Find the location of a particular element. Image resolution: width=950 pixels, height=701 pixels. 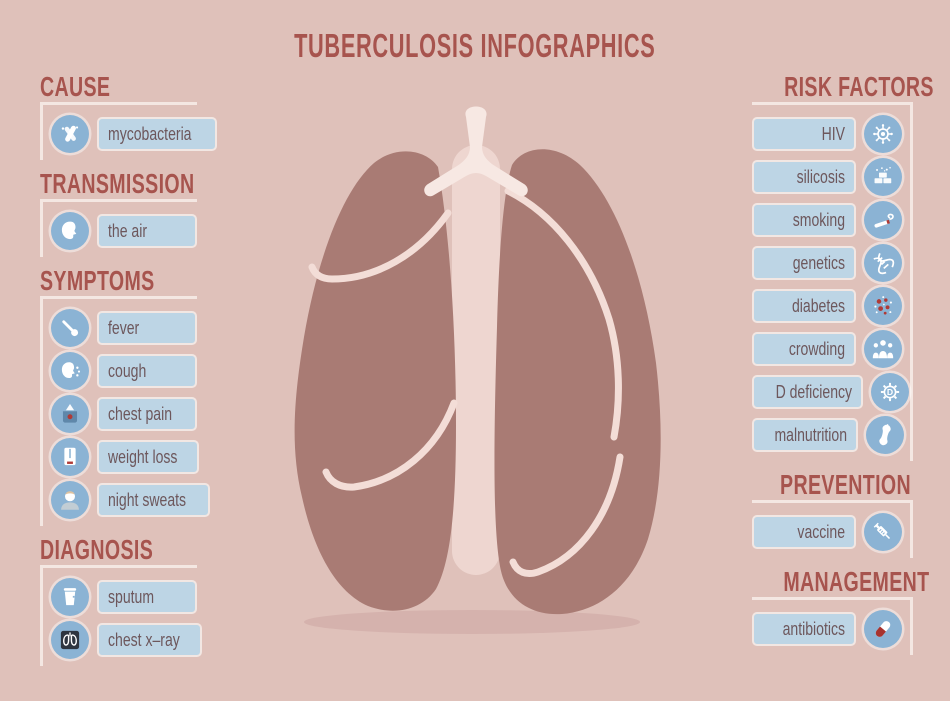

item-label: HIV is located at coordinates (833, 133).